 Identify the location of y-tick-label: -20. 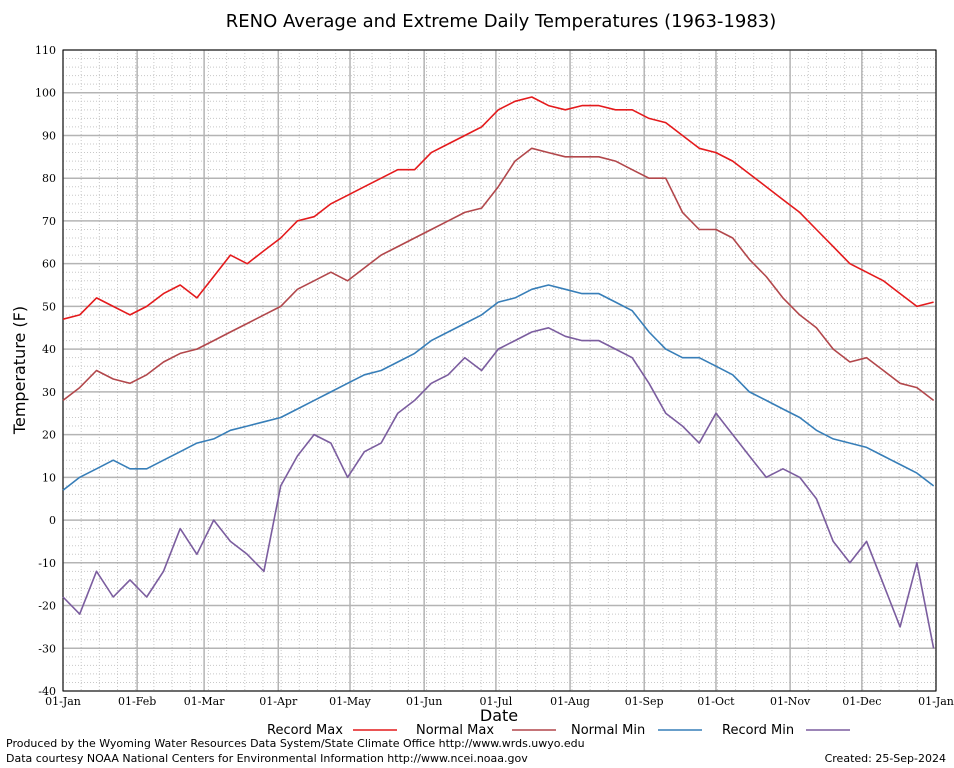
(47, 606).